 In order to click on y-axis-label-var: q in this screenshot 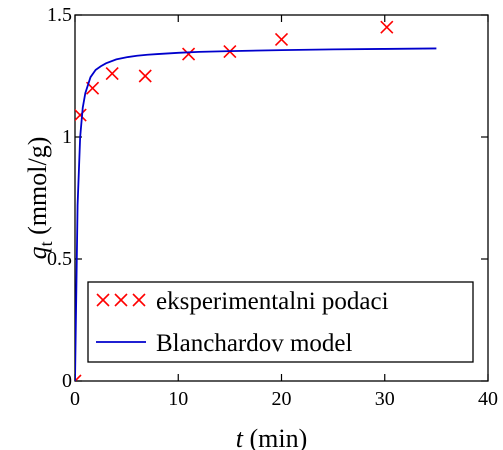, I will do `click(37, 252)`.